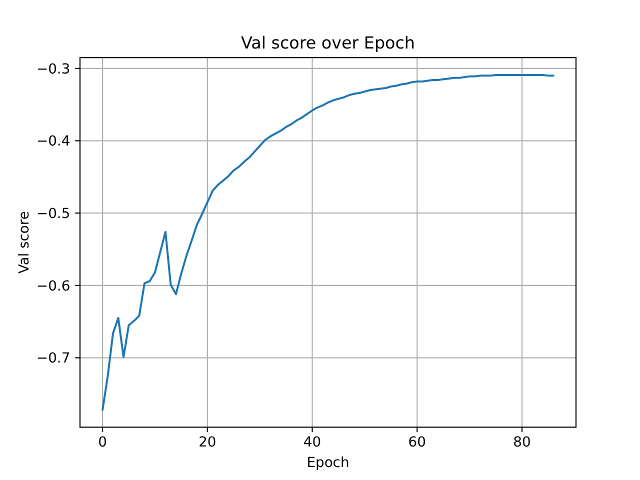 This screenshot has height=480, width=640. I want to click on y-tick-label: −0.5, so click(53, 214).